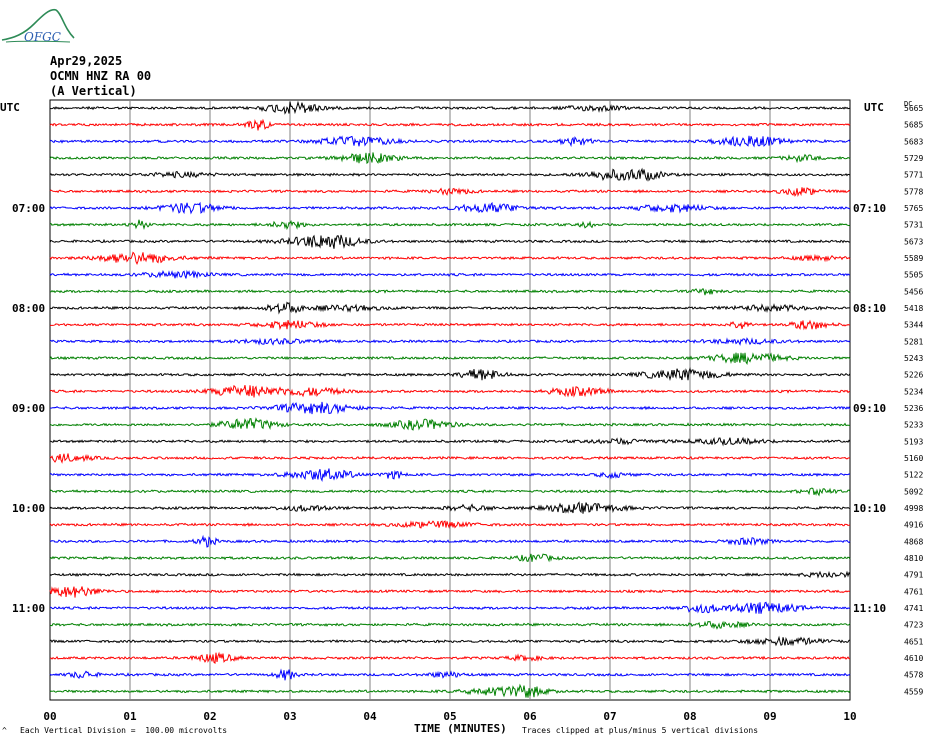  What do you see at coordinates (913, 208) in the screenshot?
I see `dc-value-label: 5765` at bounding box center [913, 208].